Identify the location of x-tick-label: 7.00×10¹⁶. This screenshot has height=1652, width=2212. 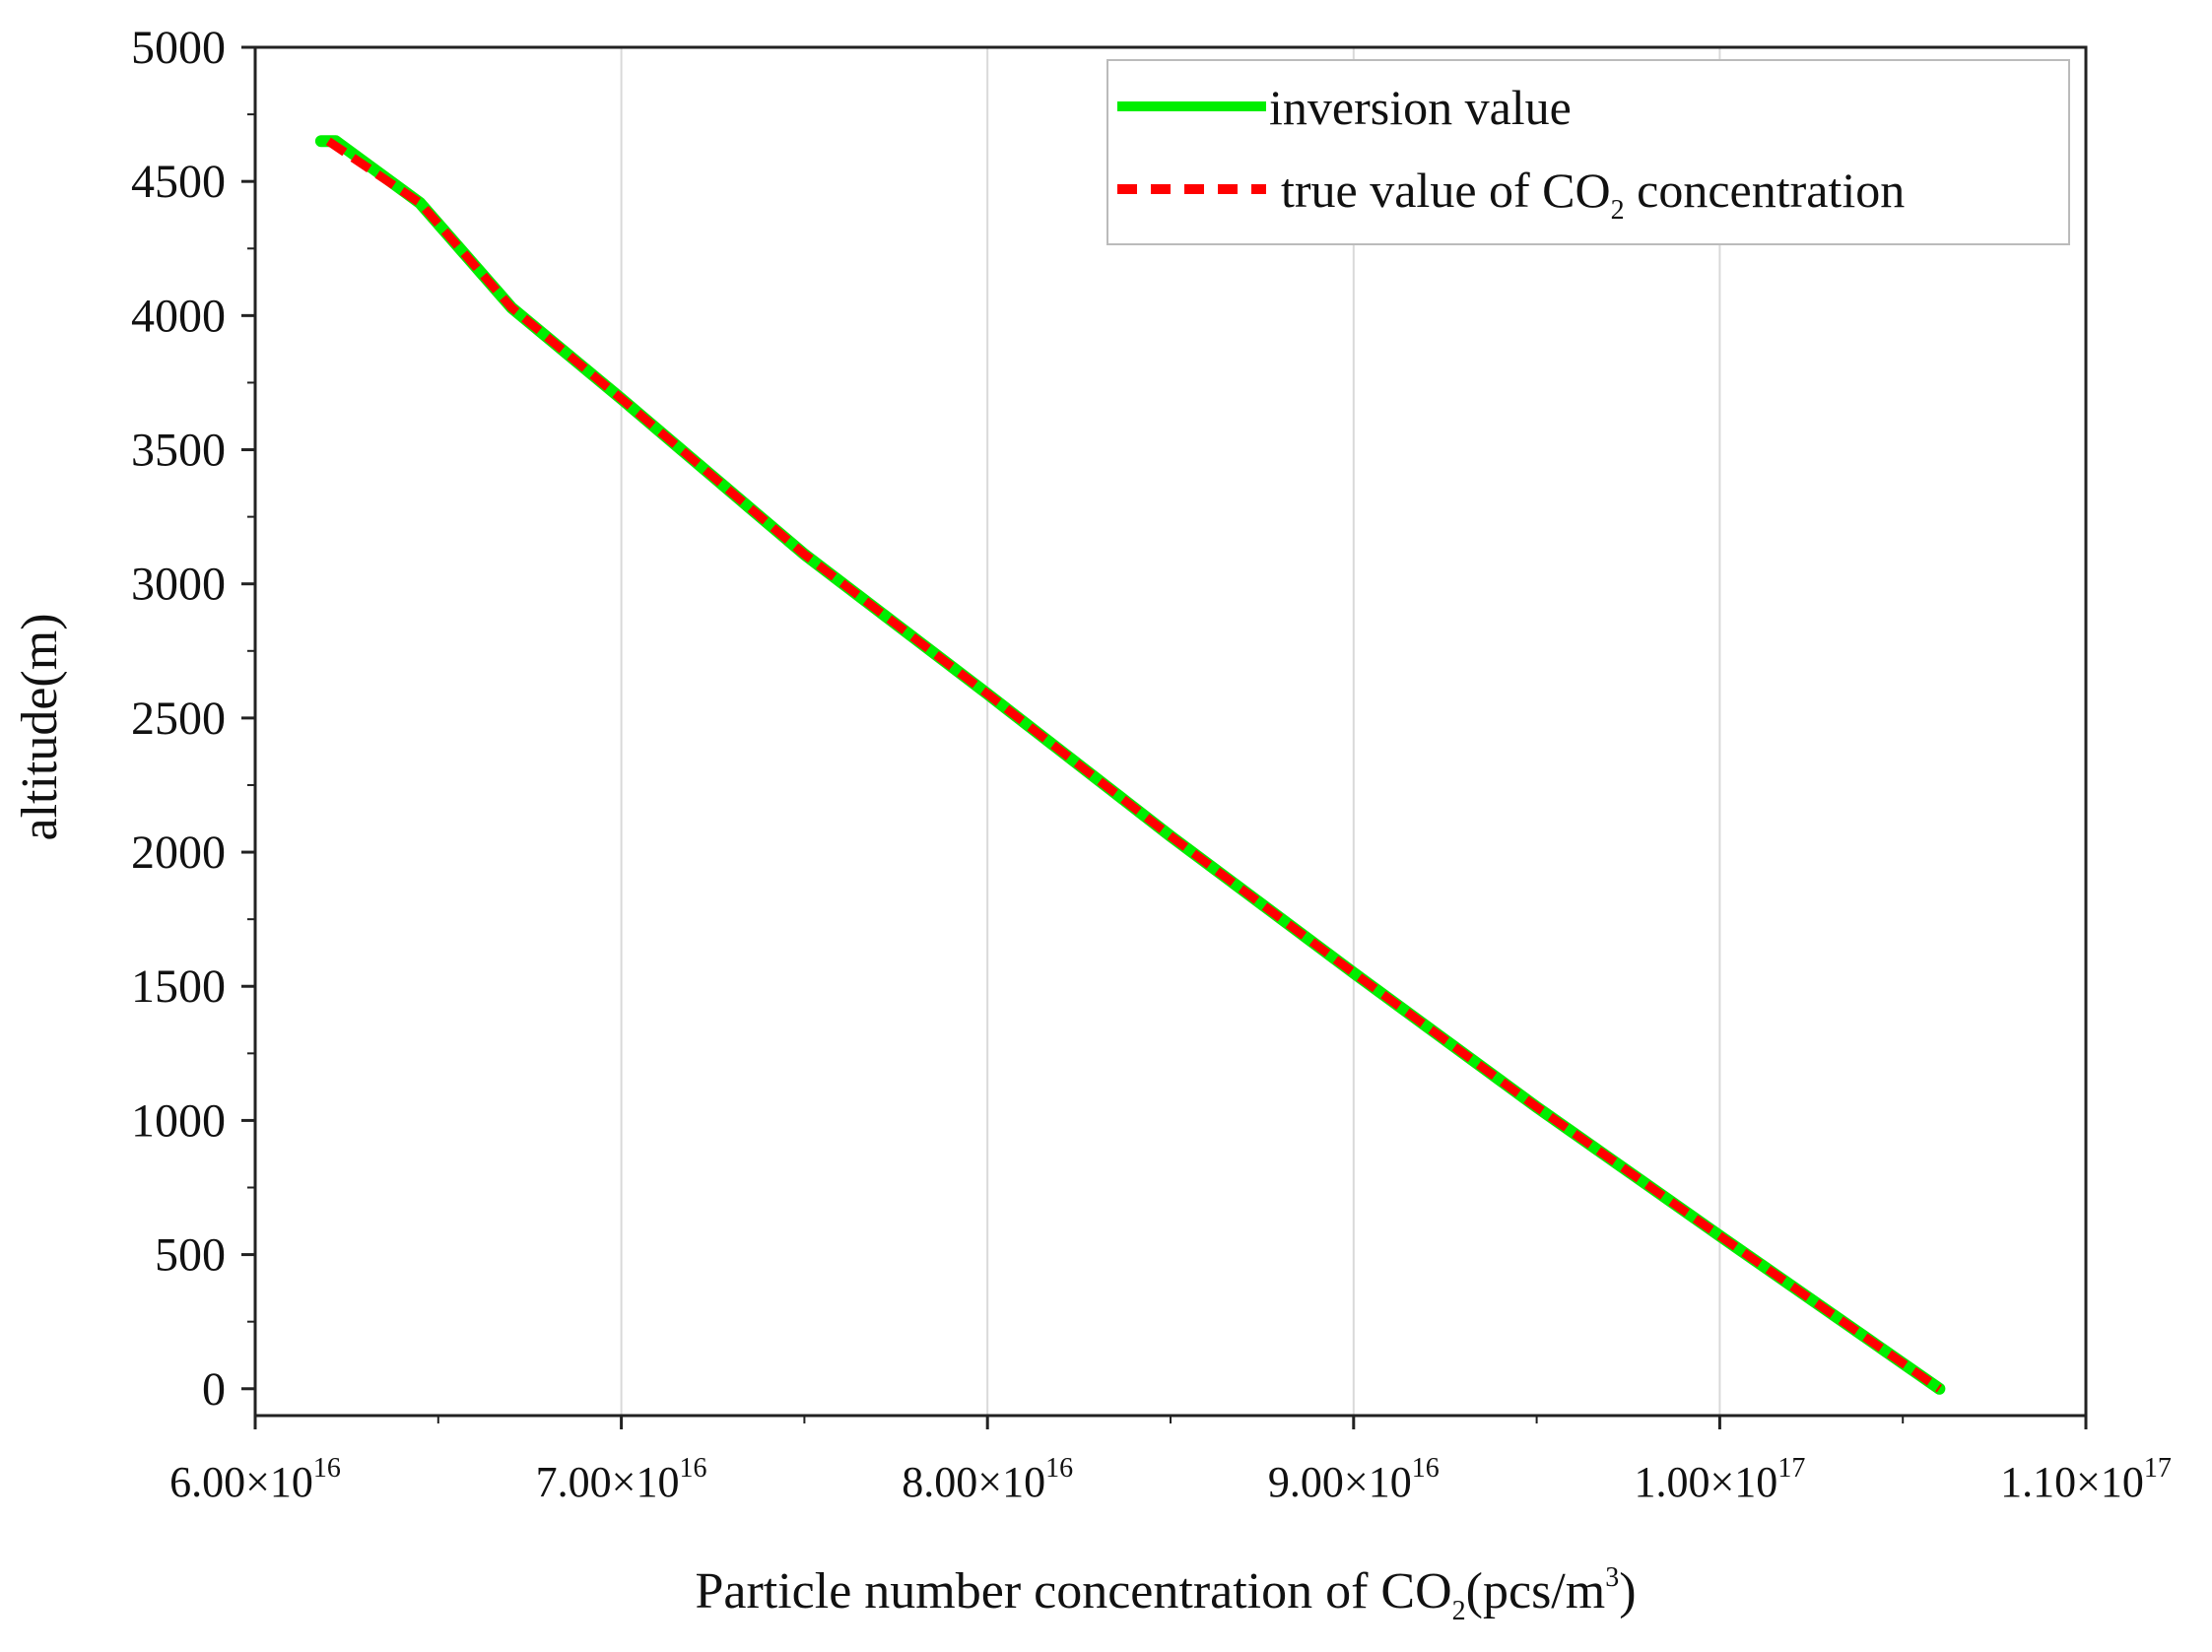
(621, 1479).